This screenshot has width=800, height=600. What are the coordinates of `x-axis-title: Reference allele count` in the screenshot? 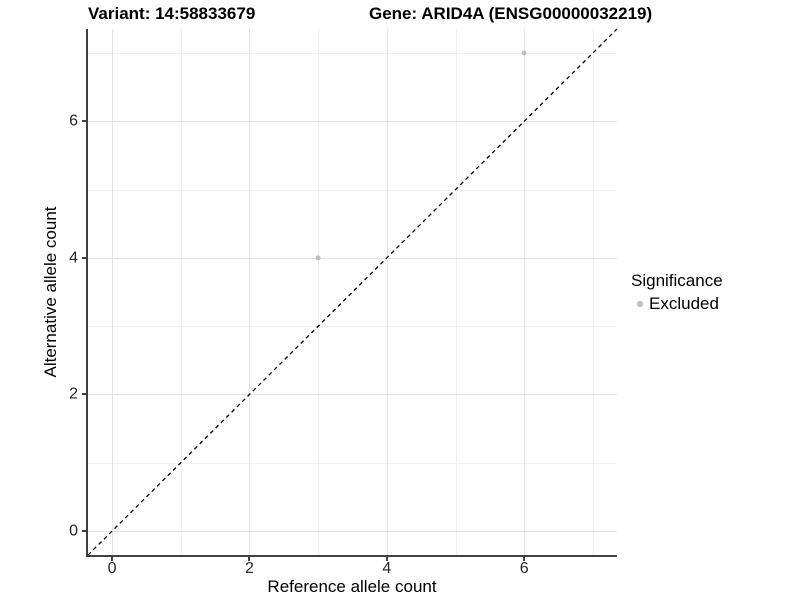 It's located at (352, 586).